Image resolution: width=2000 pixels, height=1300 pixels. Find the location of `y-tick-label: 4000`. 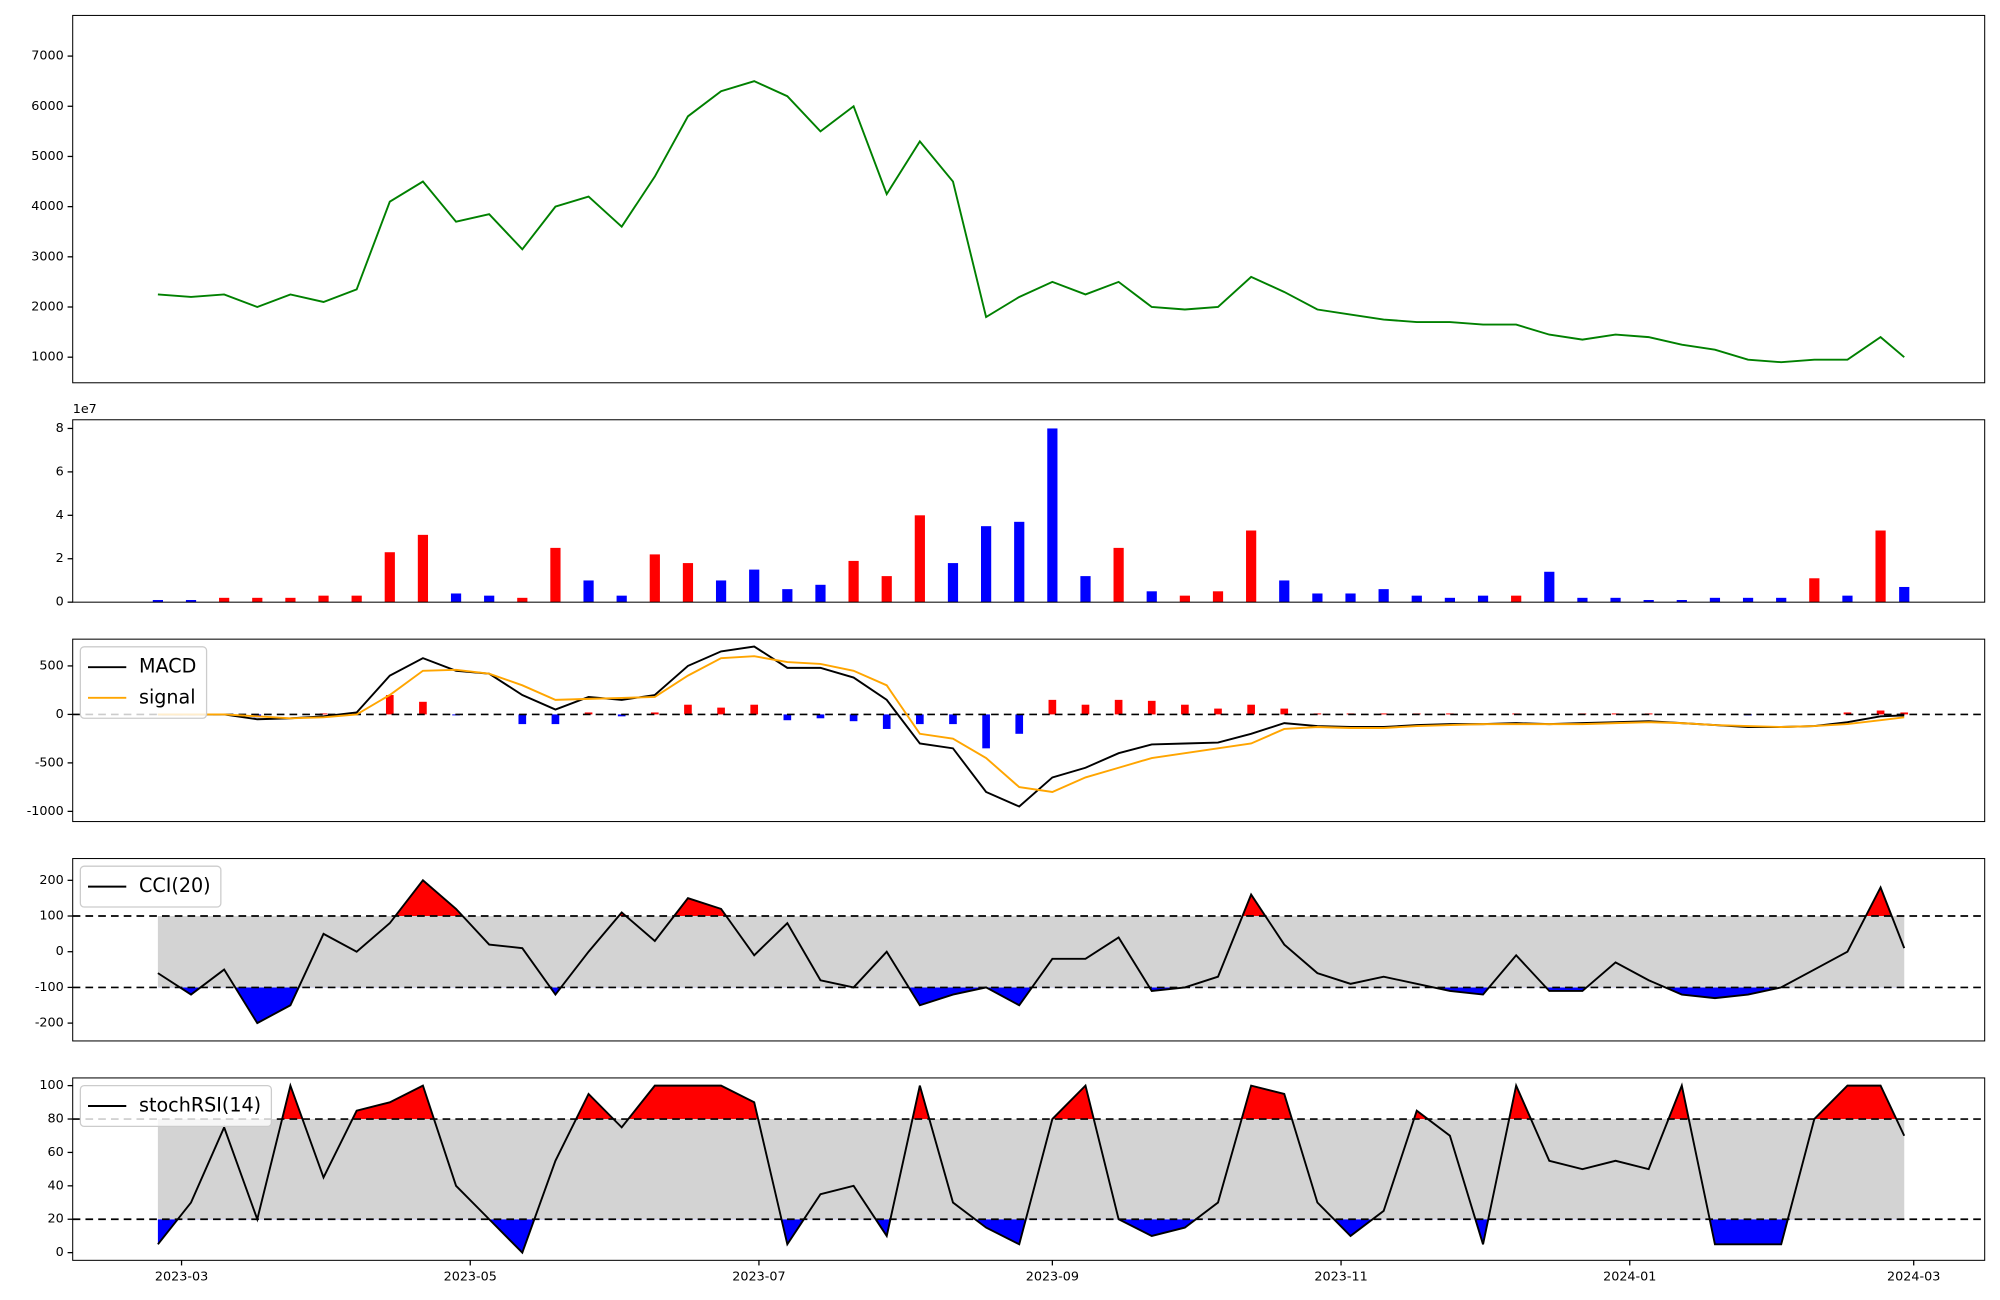

y-tick-label: 4000 is located at coordinates (47, 206).